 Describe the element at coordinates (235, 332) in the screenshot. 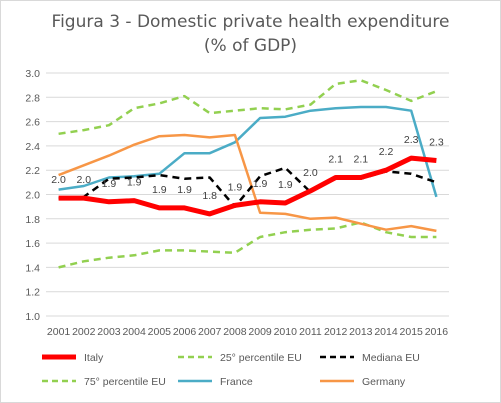

I see `x-tick-label: 2008` at that location.